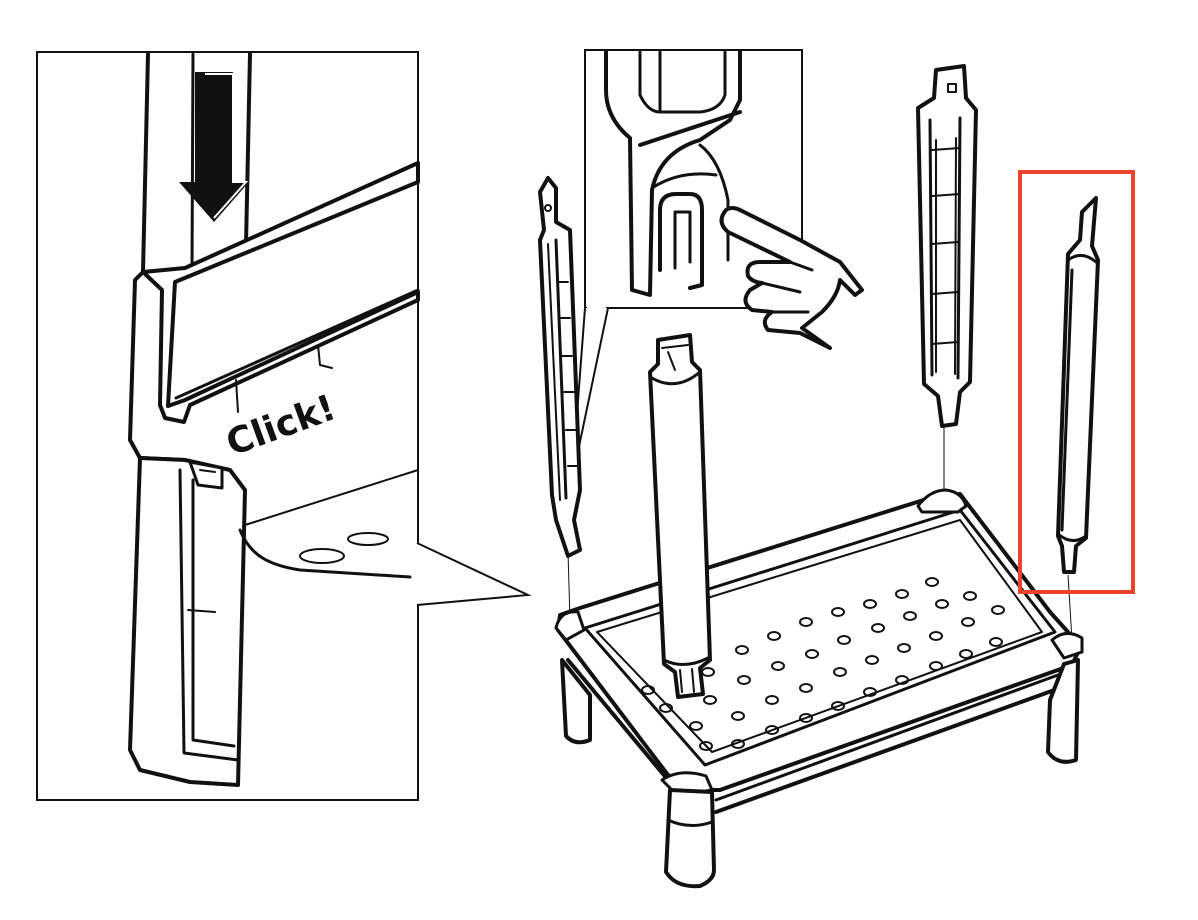 This screenshot has width=1198, height=920. I want to click on post-upper-detail, so click(196, 163).